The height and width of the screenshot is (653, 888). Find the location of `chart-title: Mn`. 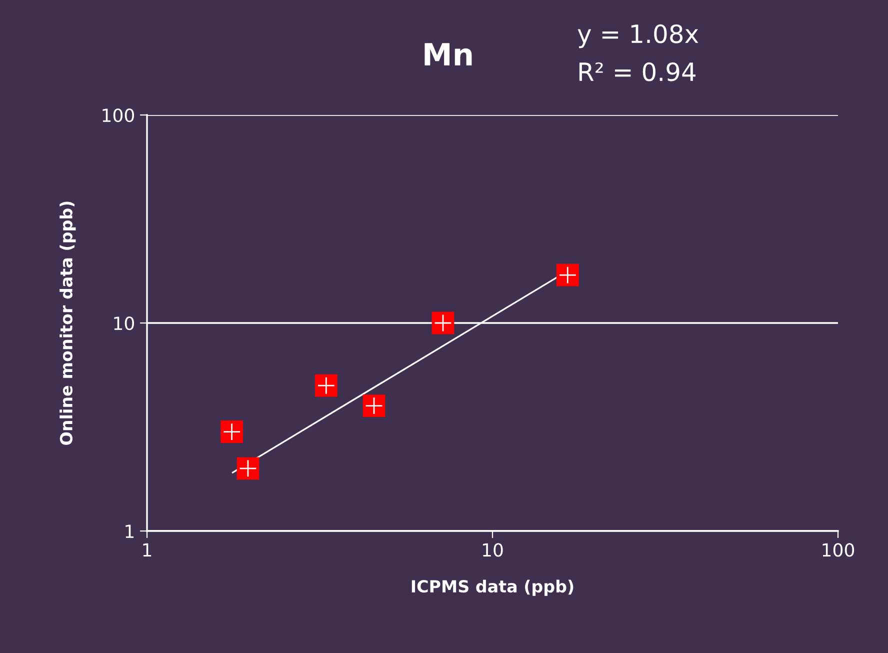

chart-title: Mn is located at coordinates (448, 54).